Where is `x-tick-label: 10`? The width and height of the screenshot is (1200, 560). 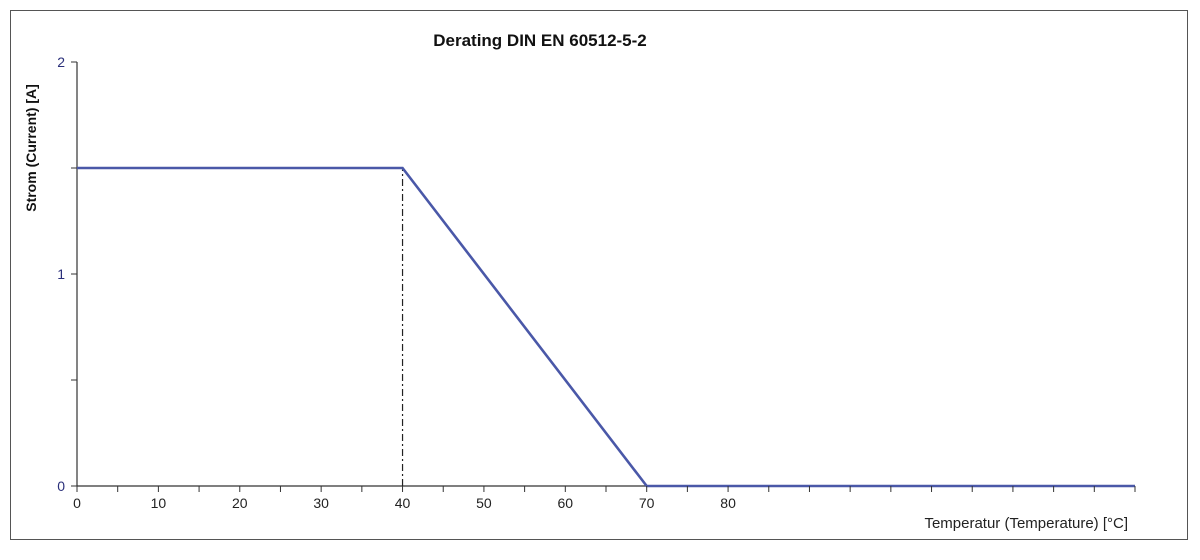
x-tick-label: 10 is located at coordinates (159, 503).